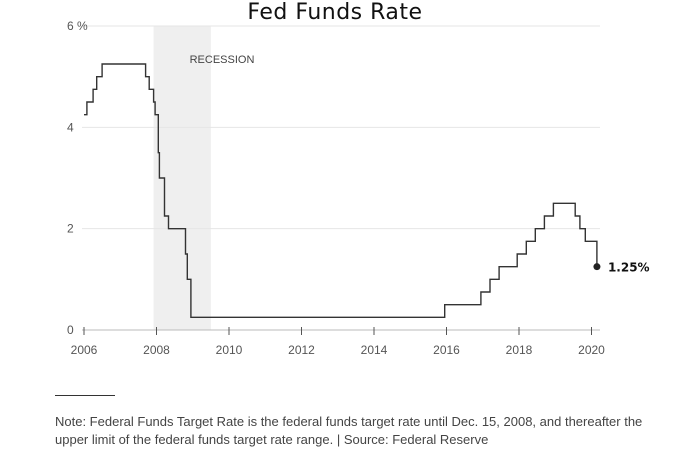  Describe the element at coordinates (77, 26) in the screenshot. I see `y-tick-label: 6 %` at that location.